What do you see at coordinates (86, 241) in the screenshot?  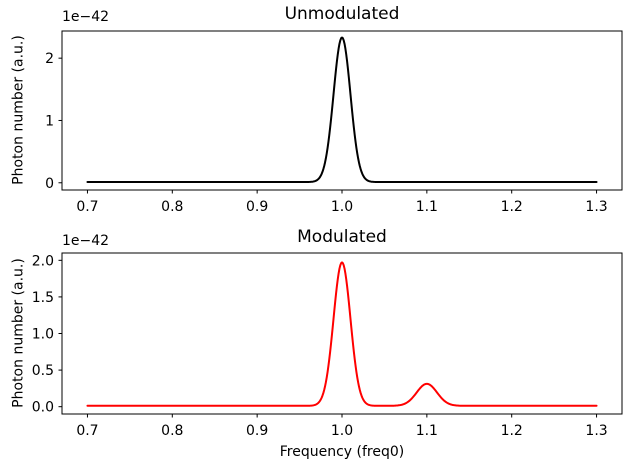 I see `subplot2-y-axis-offset-text: 1e−42` at bounding box center [86, 241].